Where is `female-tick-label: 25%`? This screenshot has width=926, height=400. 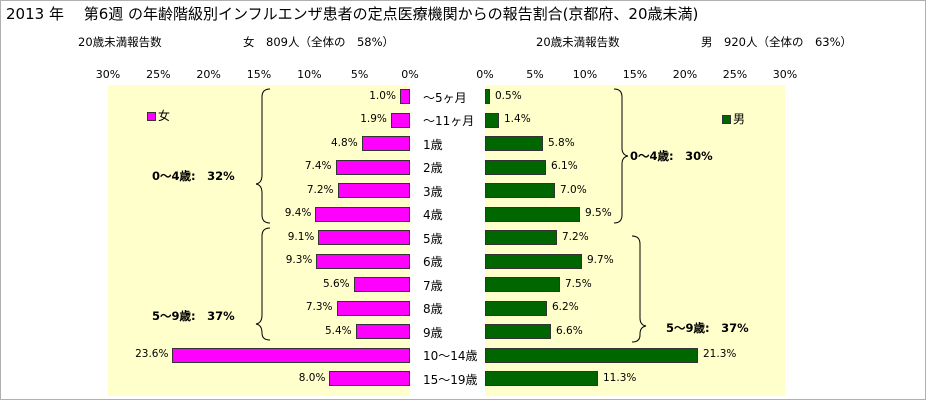 female-tick-label: 25% is located at coordinates (158, 74).